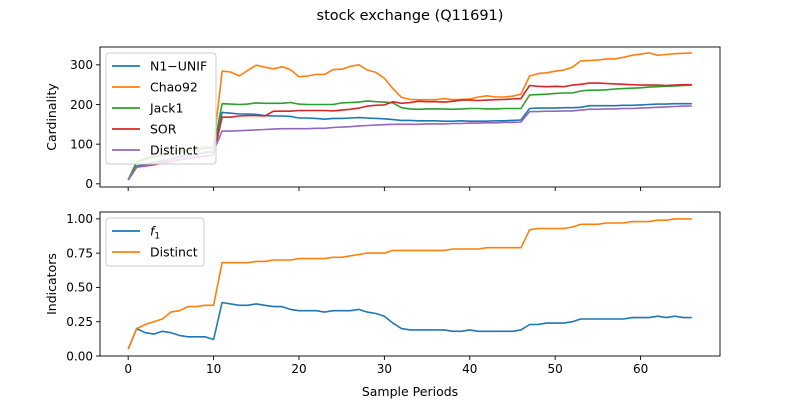 This screenshot has width=800, height=400. Describe the element at coordinates (79, 219) in the screenshot. I see `y-tick-label: 1.00` at that location.